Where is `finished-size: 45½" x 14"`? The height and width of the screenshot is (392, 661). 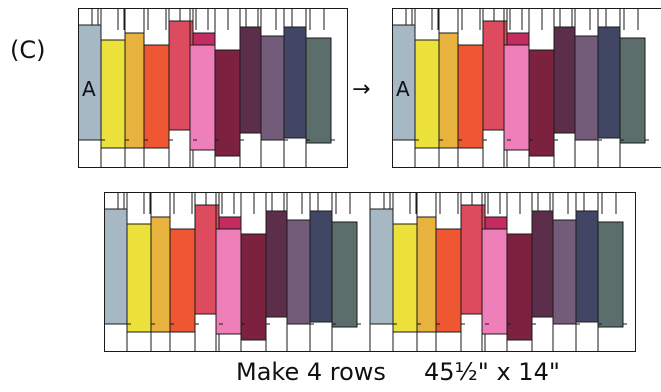
finished-size: 45½" x 14" is located at coordinates (492, 372).